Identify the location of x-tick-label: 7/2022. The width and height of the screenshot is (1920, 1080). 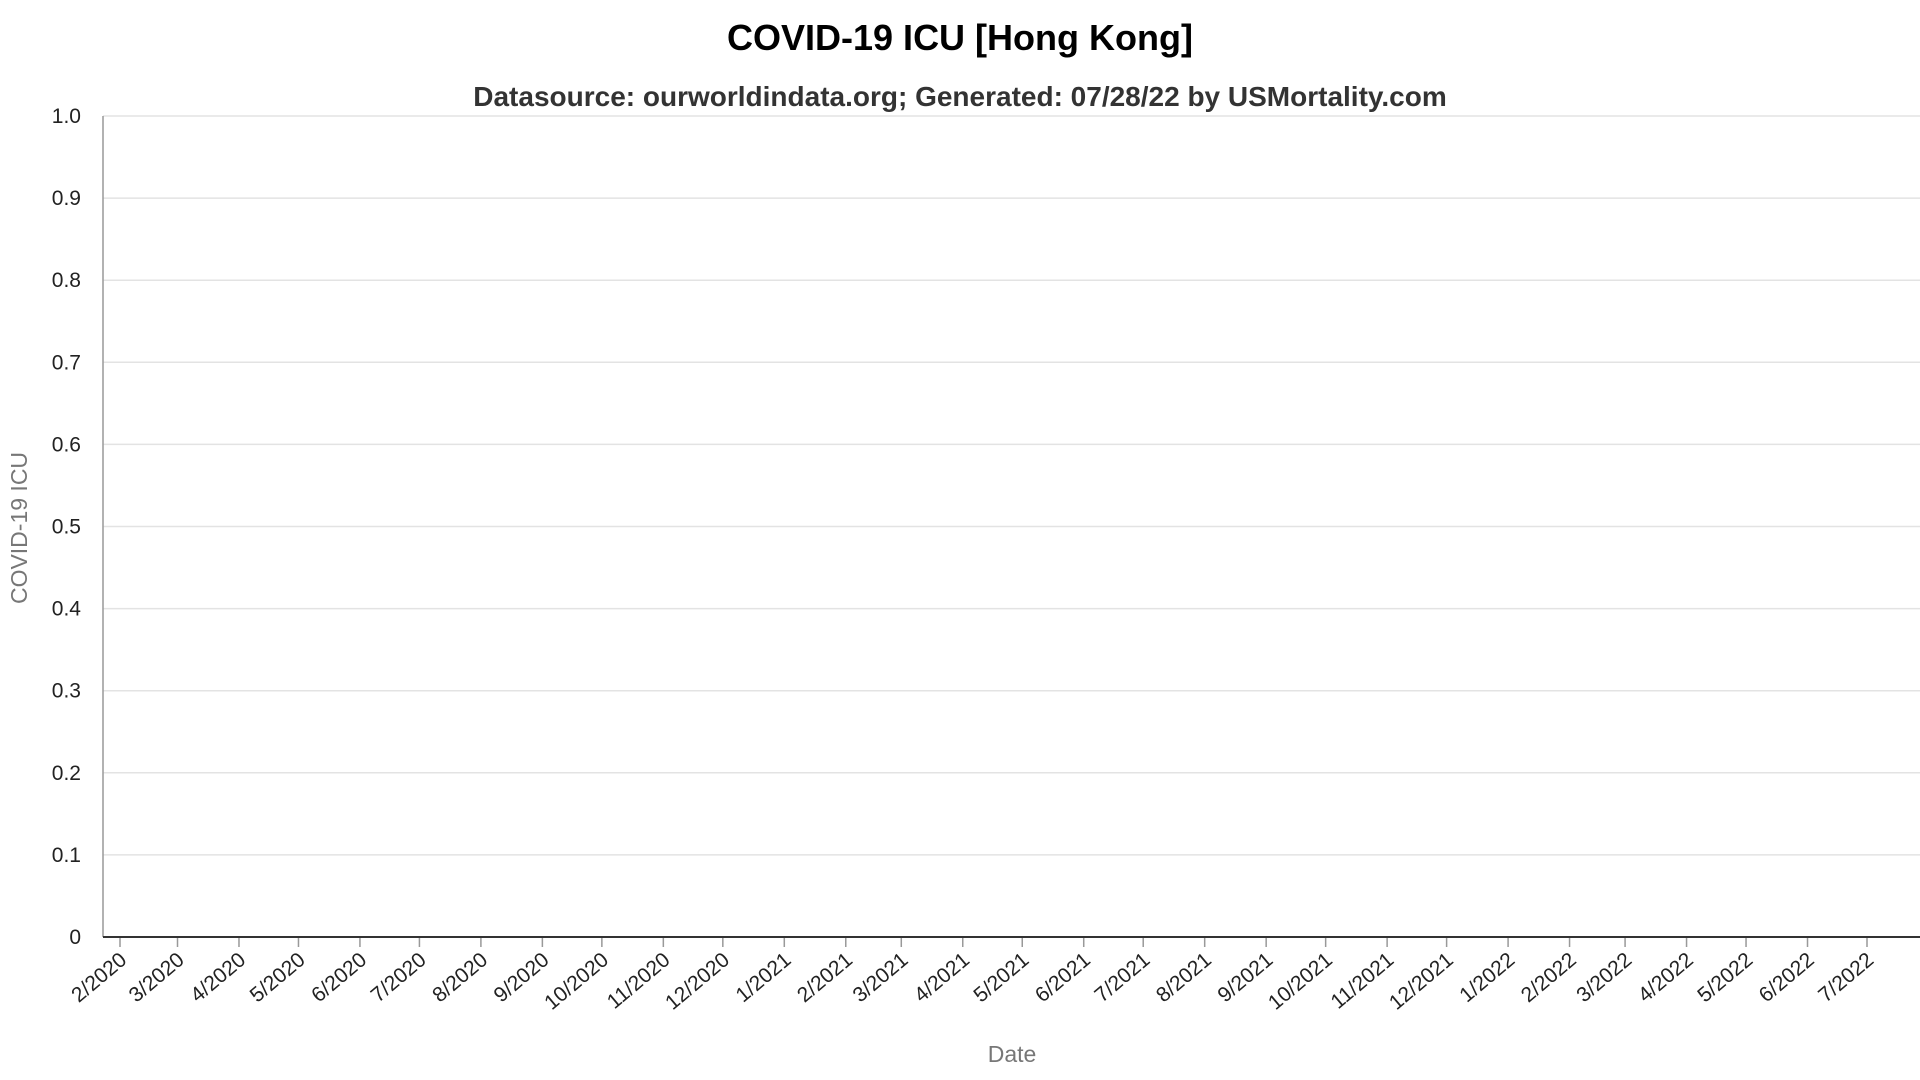
(1846, 977).